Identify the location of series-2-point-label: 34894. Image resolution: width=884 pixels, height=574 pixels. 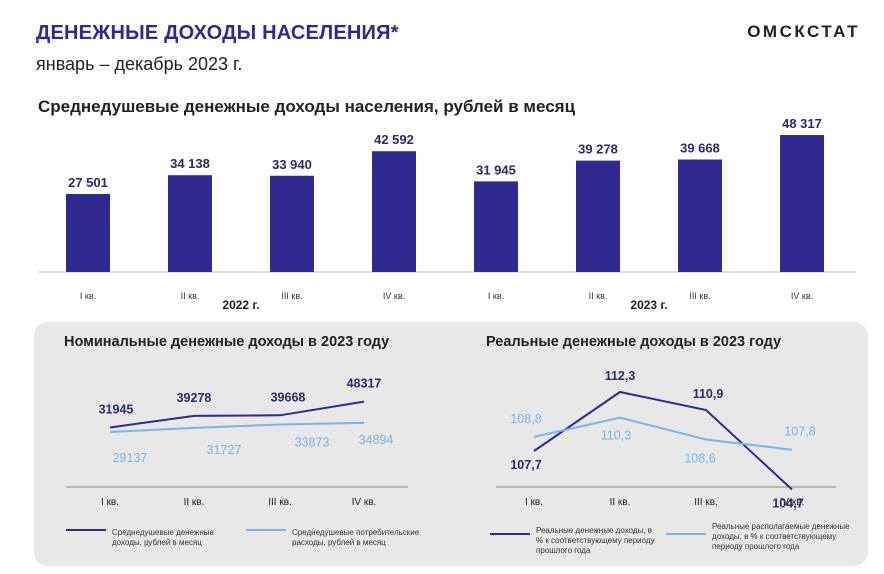
(376, 440).